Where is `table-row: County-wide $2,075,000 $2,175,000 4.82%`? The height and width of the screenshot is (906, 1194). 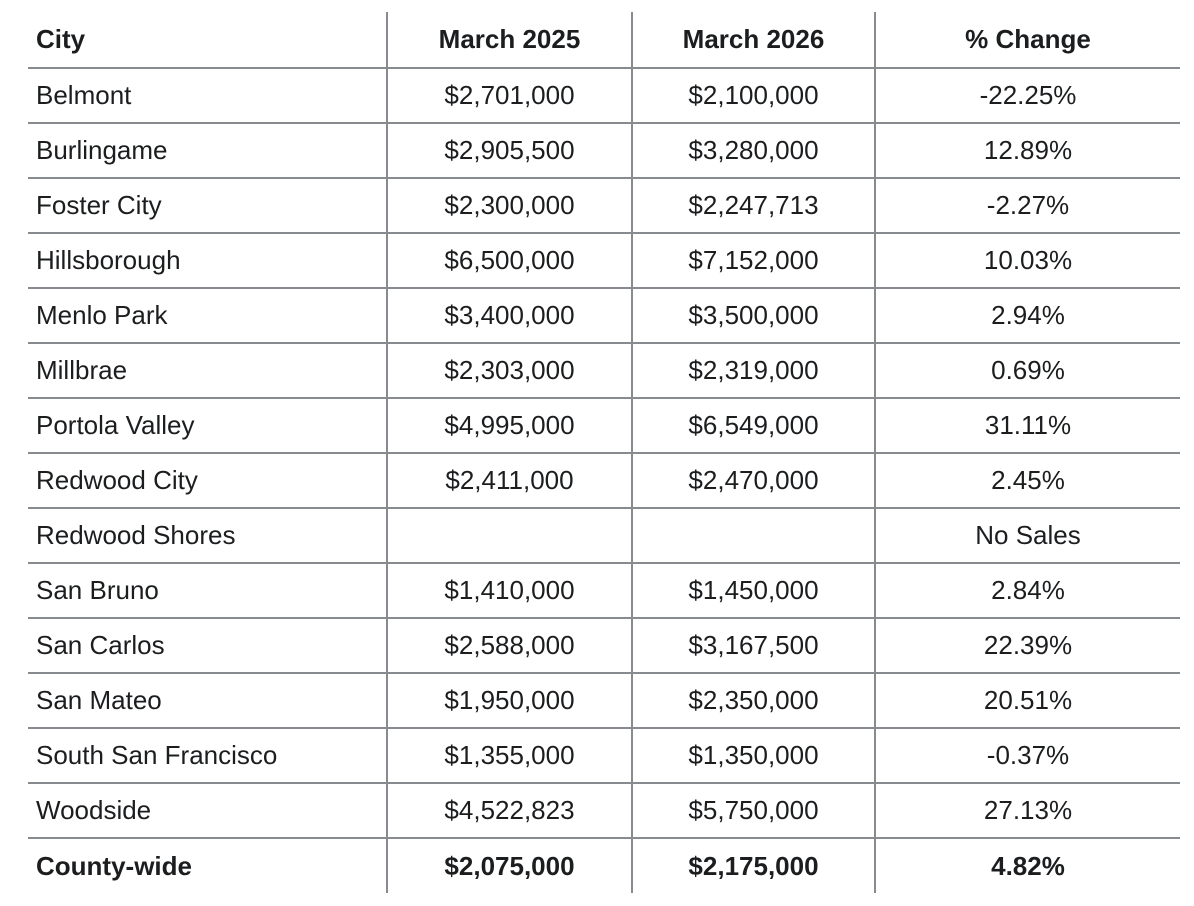 table-row: County-wide $2,075,000 $2,175,000 4.82% is located at coordinates (604, 865).